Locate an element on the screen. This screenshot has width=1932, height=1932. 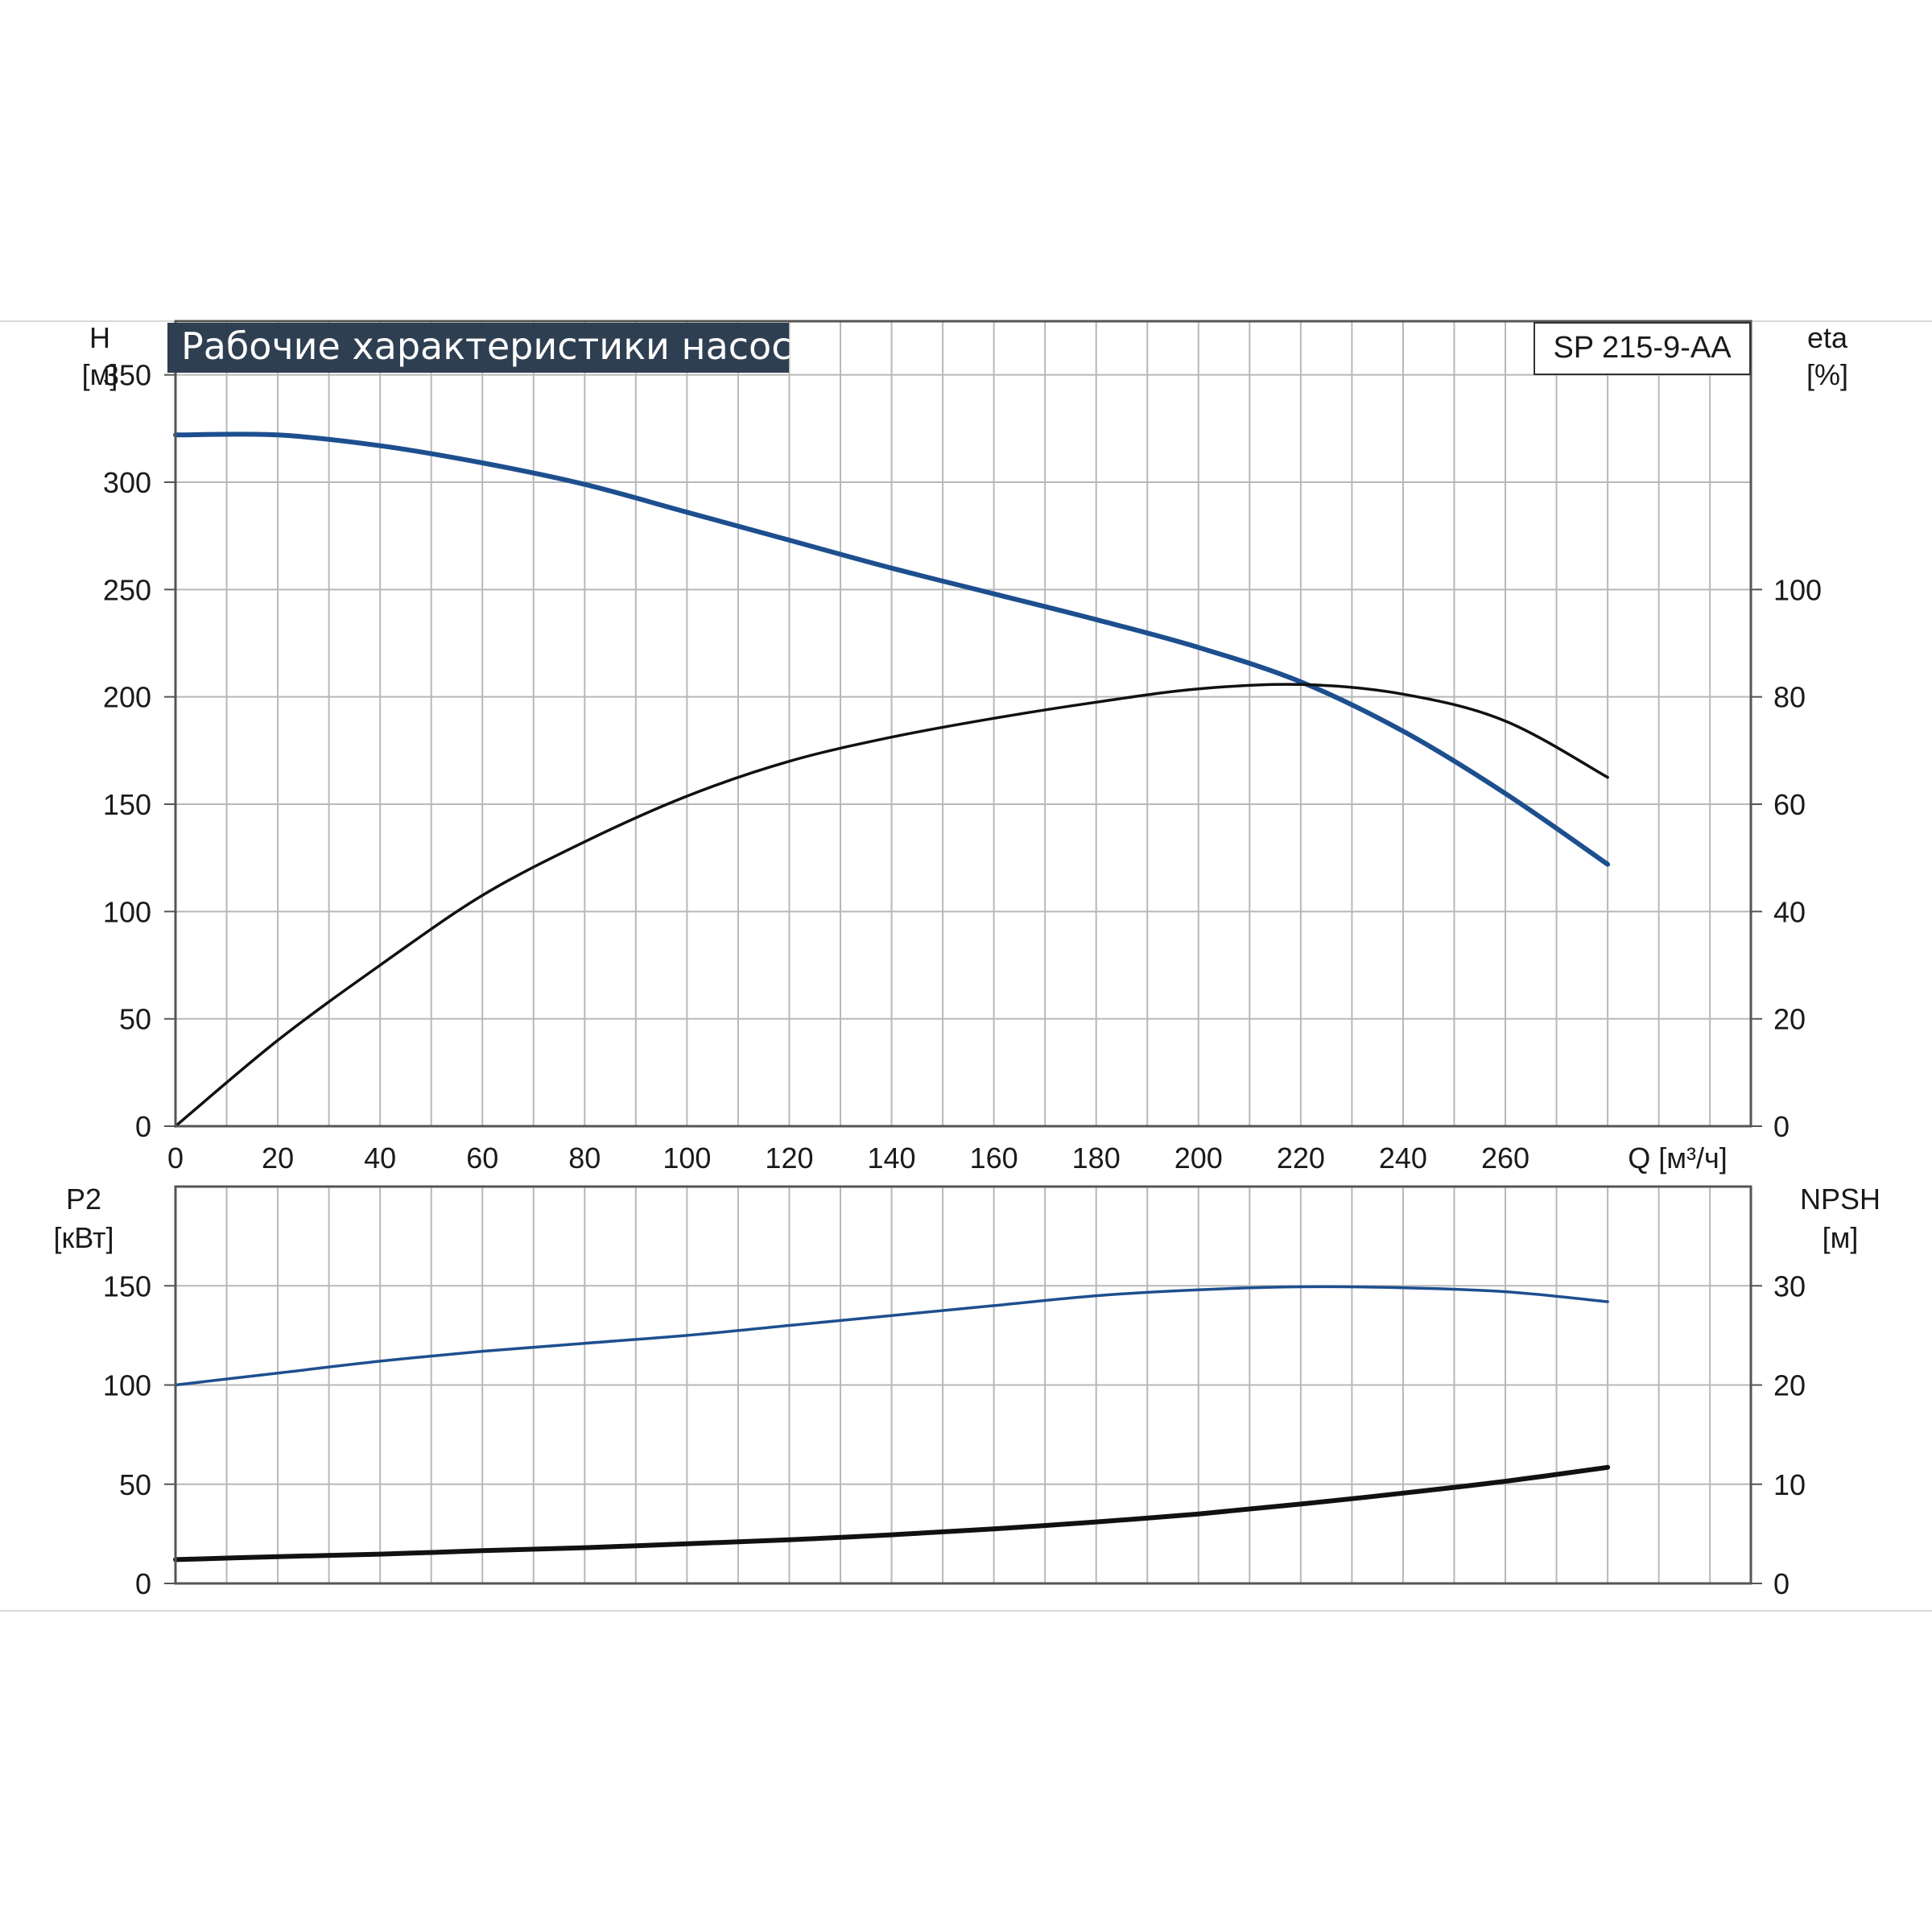
x-tick-label: 140 is located at coordinates (892, 1157).